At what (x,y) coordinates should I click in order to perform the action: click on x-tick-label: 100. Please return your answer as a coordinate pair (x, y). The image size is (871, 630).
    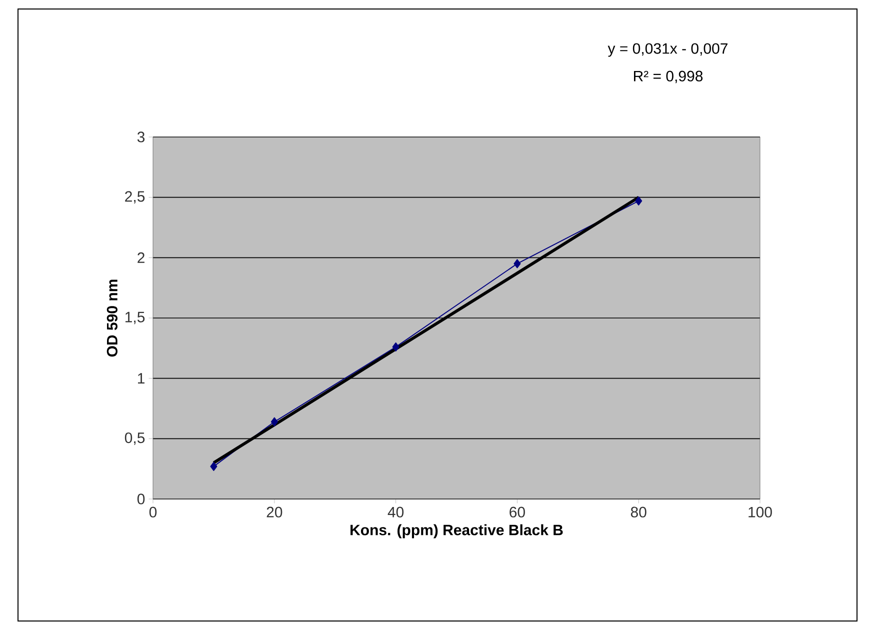
    Looking at the image, I should click on (760, 512).